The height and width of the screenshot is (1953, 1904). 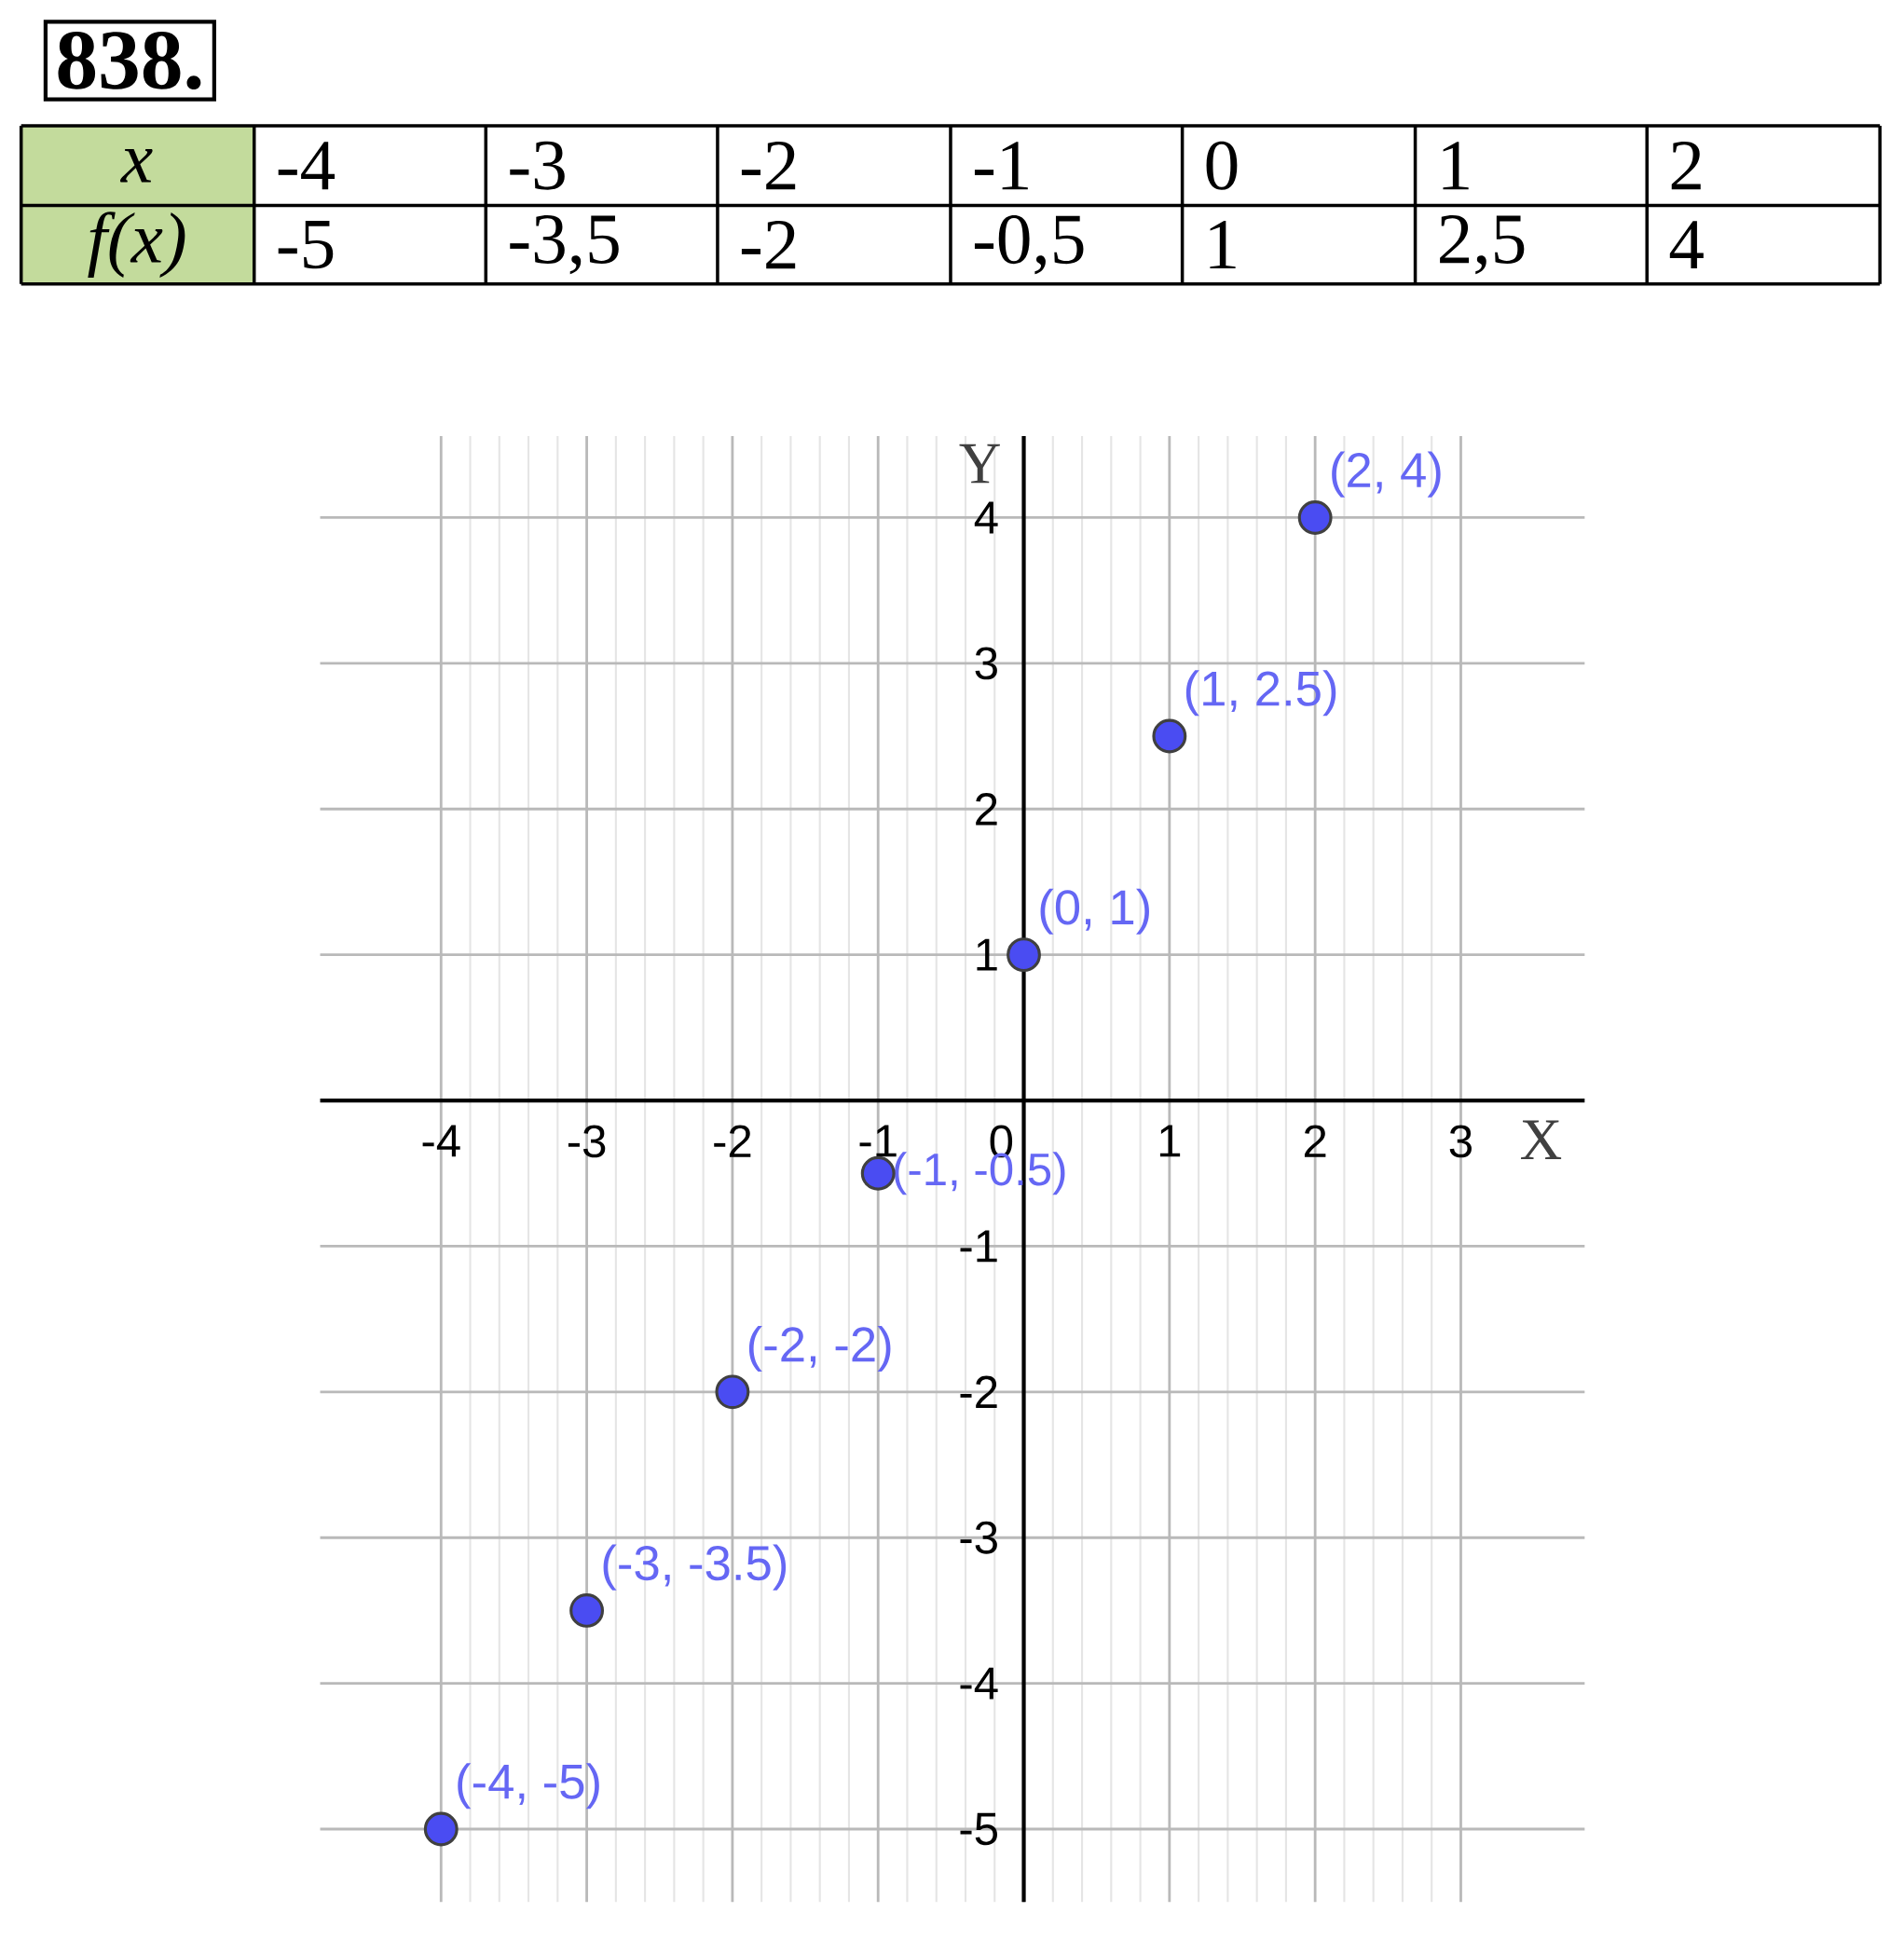 What do you see at coordinates (979, 1537) in the screenshot?
I see `y-tick-label: -3` at bounding box center [979, 1537].